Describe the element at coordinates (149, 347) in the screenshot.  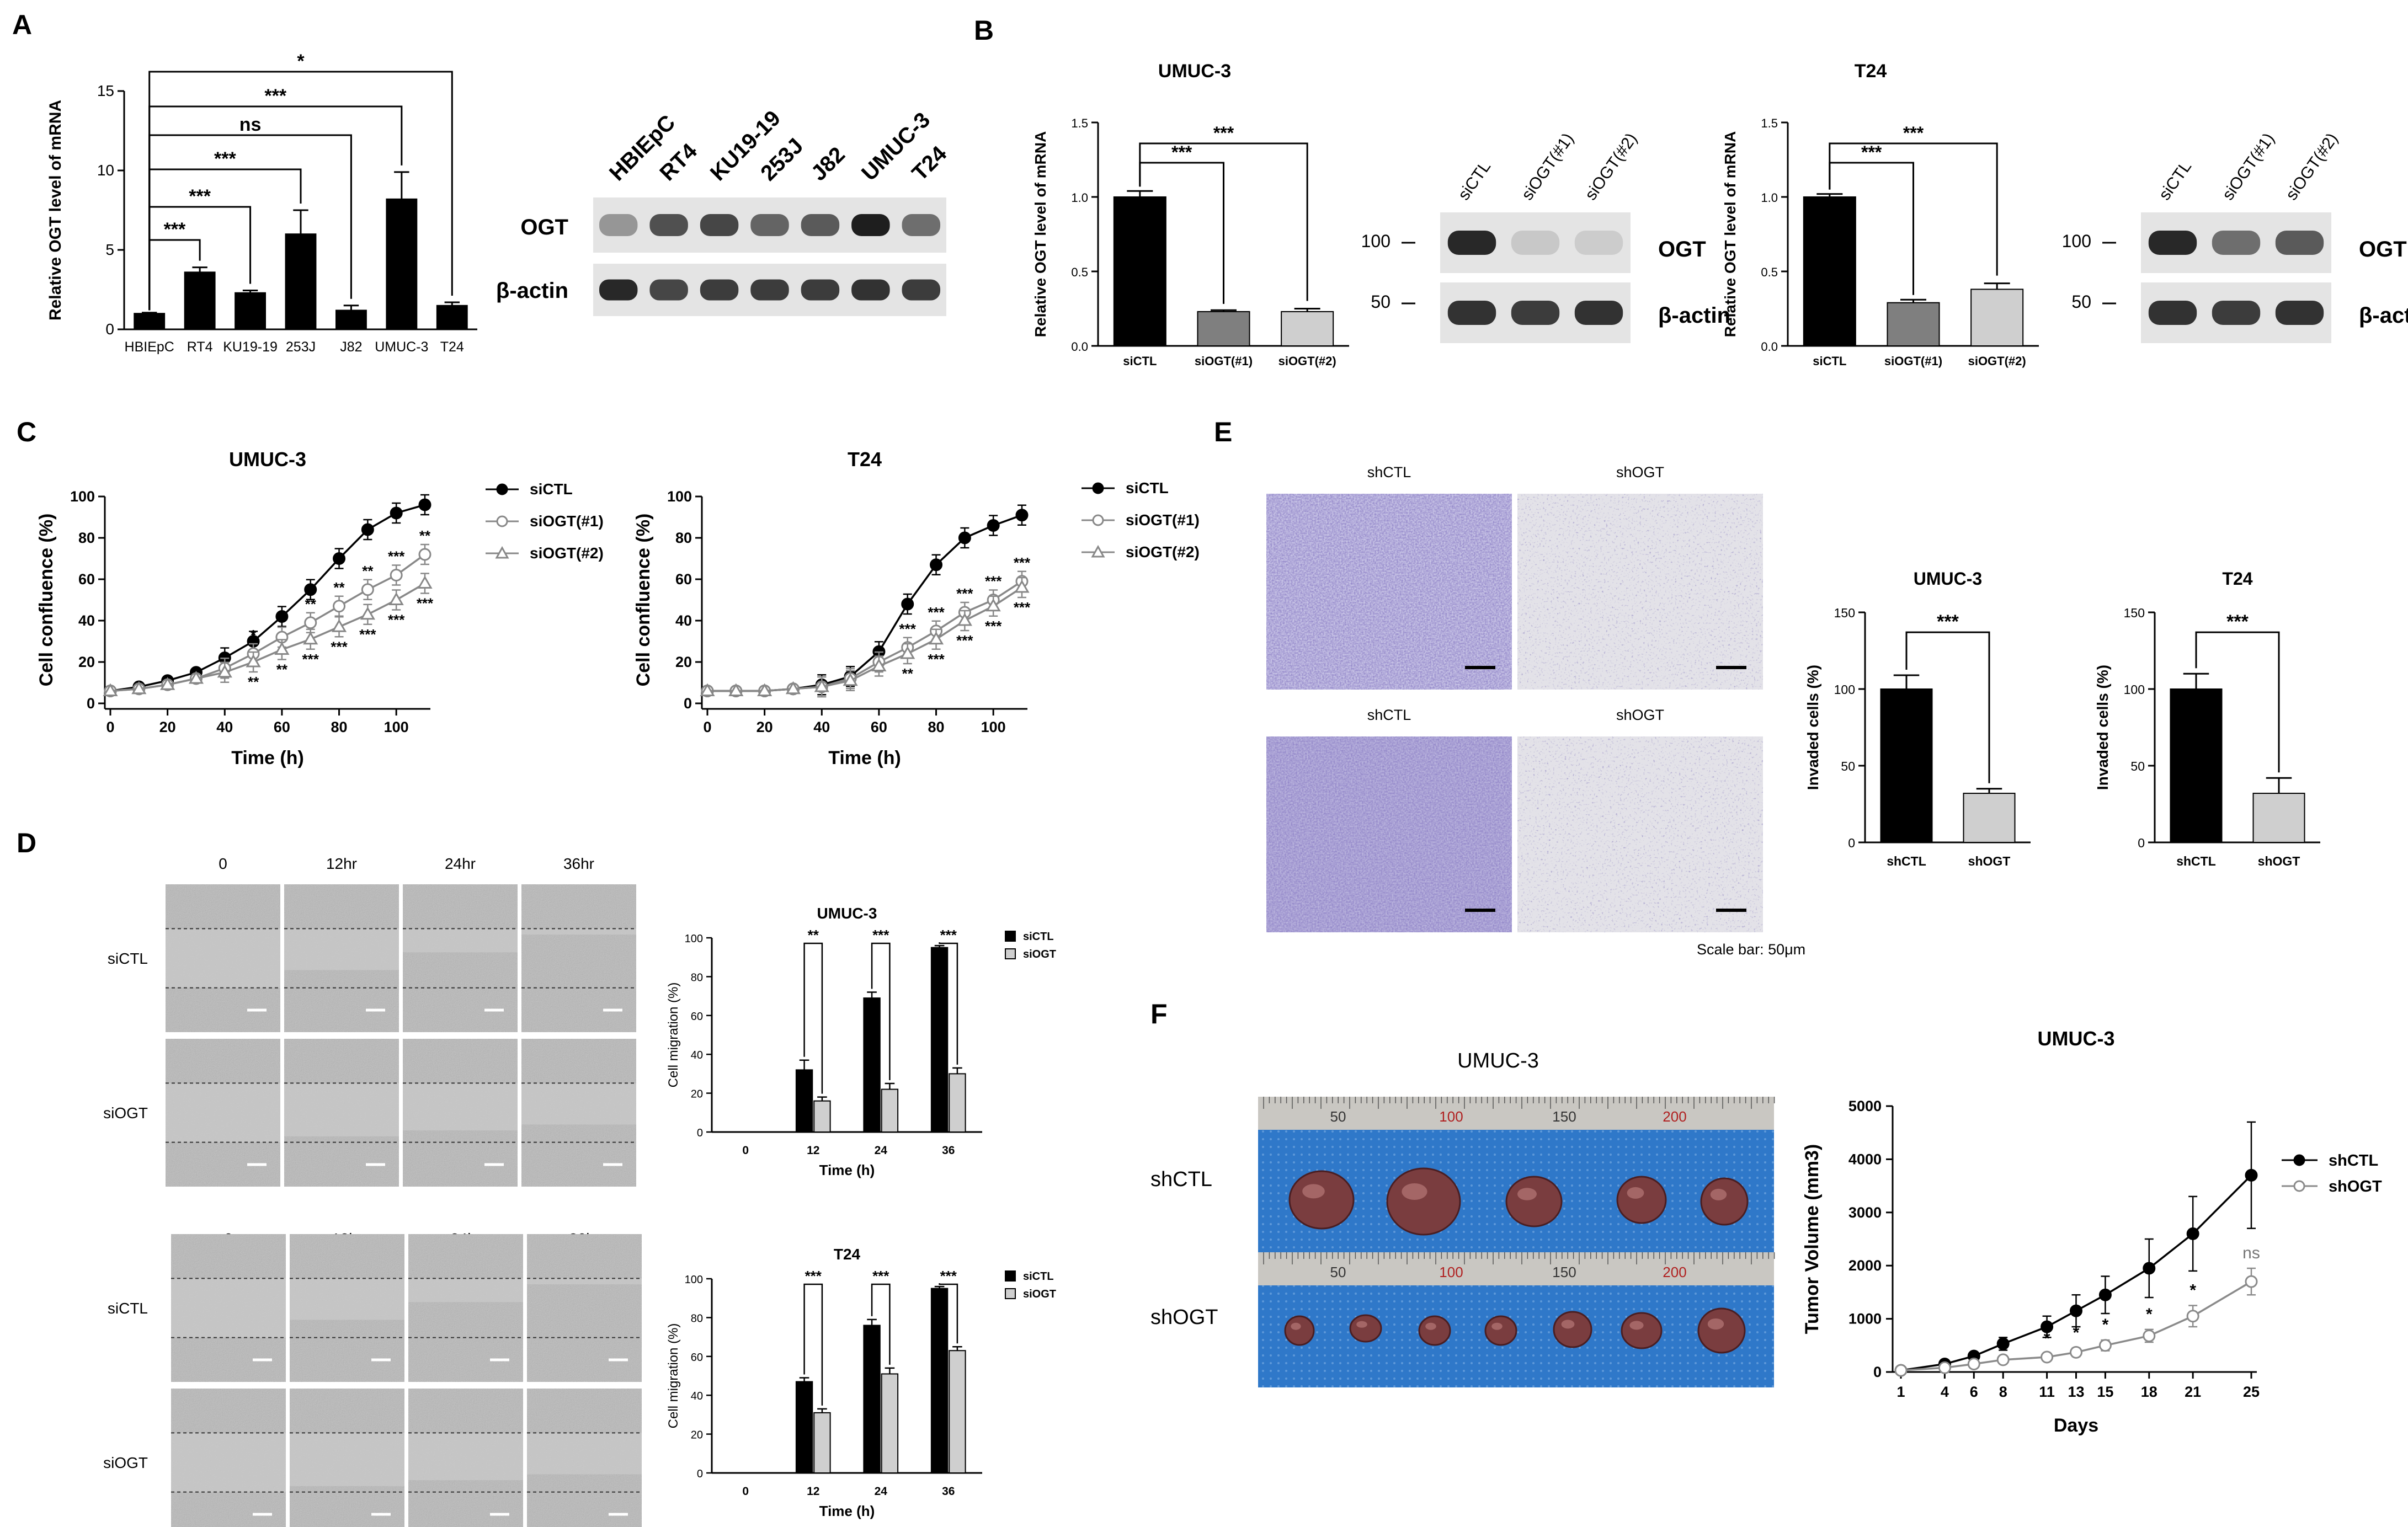
I see `x-tick-label: HBIEpC` at that location.